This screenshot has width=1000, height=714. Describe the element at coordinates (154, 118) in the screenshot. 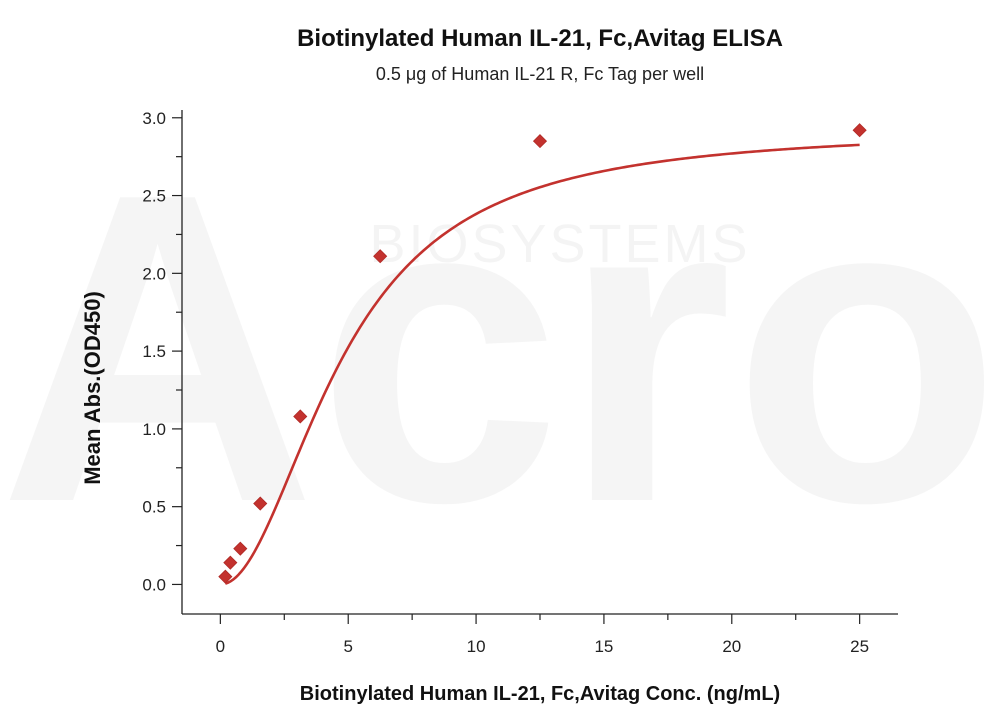

I see `y-tick-label: 3.0` at that location.